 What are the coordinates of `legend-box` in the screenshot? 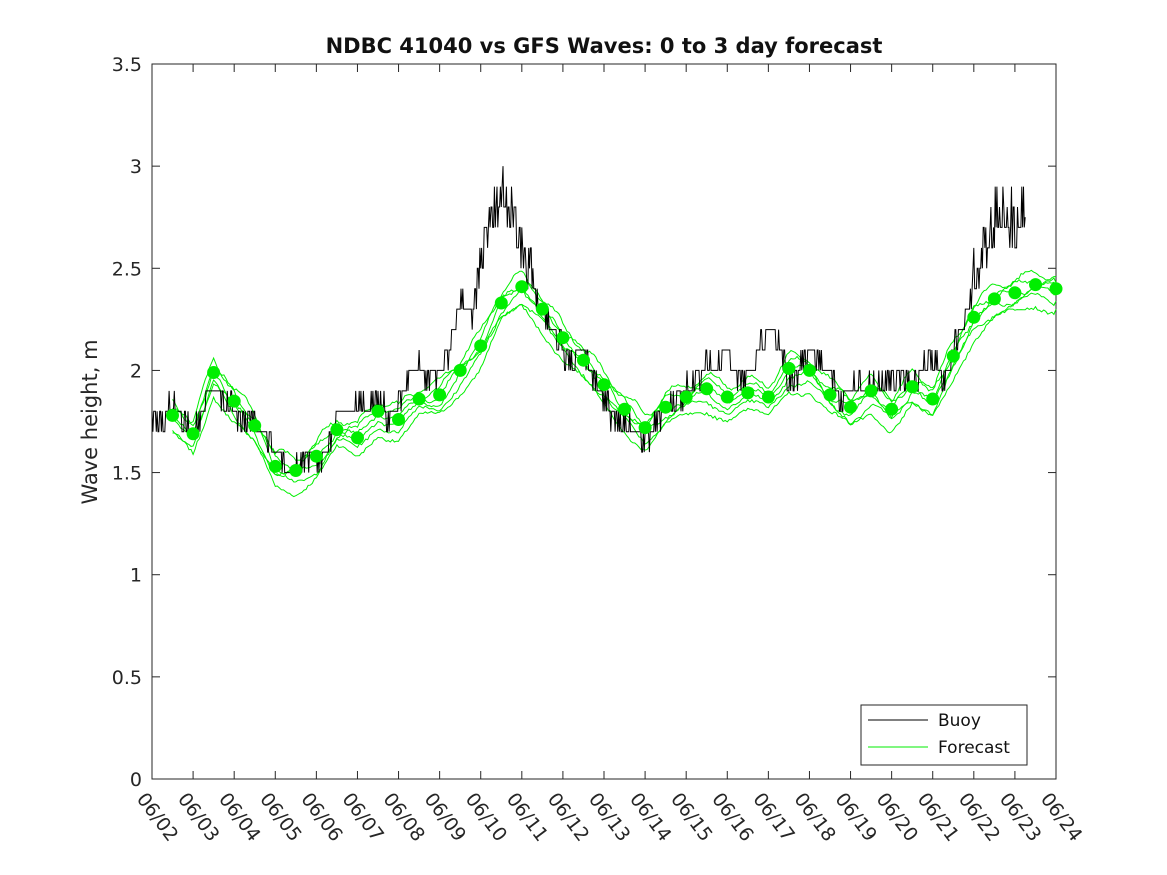 It's located at (944, 735).